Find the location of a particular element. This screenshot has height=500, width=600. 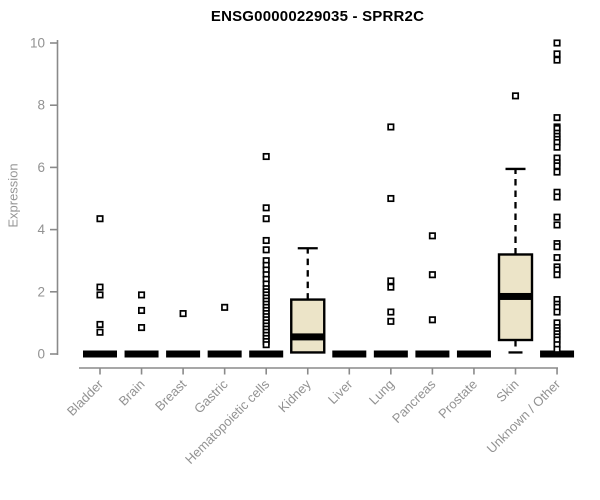

boxplot-gastric is located at coordinates (224, 330).